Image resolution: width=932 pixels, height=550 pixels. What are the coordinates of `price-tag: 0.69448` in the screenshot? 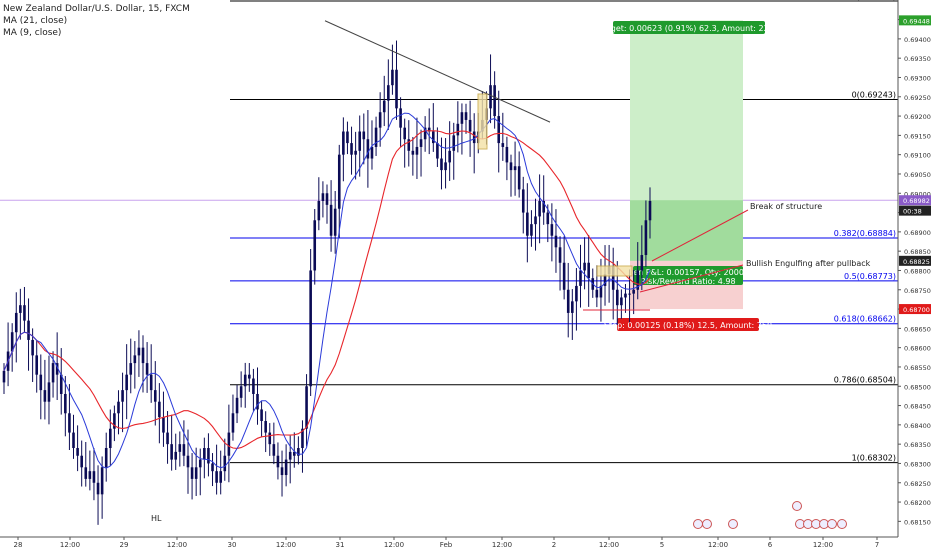 It's located at (915, 20).